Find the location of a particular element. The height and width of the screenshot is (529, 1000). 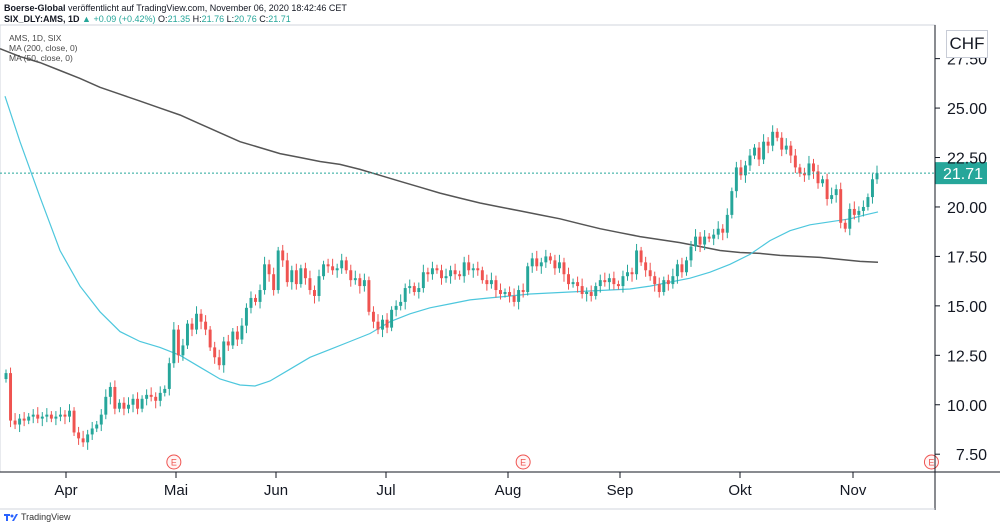

up-arrow-icon: ▲ is located at coordinates (86, 19).